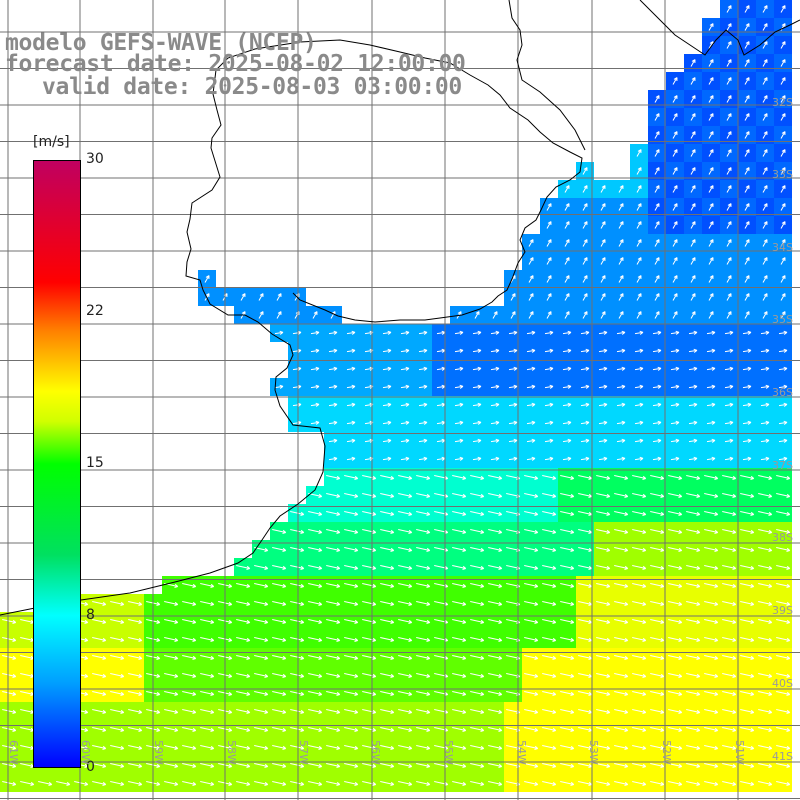 This screenshot has height=800, width=800. Describe the element at coordinates (782, 537) in the screenshot. I see `latitude-label: 38S` at that location.